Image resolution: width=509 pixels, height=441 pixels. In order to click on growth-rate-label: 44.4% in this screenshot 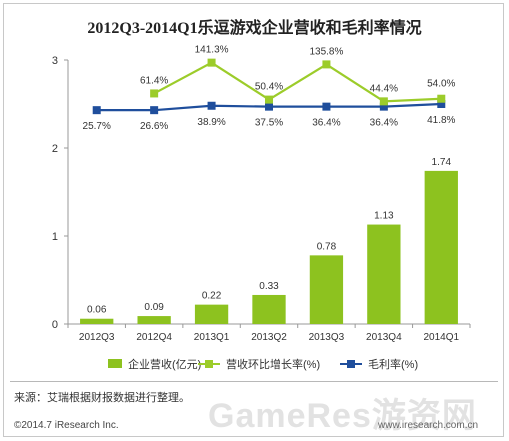, I will do `click(384, 88)`.